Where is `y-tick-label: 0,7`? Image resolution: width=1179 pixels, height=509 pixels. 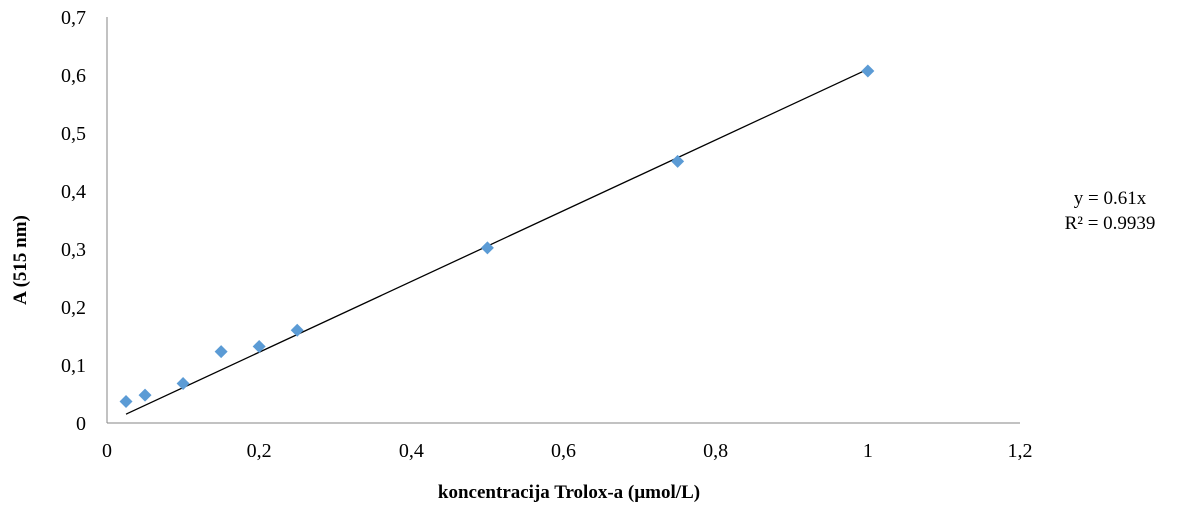 y-tick-label: 0,7 is located at coordinates (73, 18).